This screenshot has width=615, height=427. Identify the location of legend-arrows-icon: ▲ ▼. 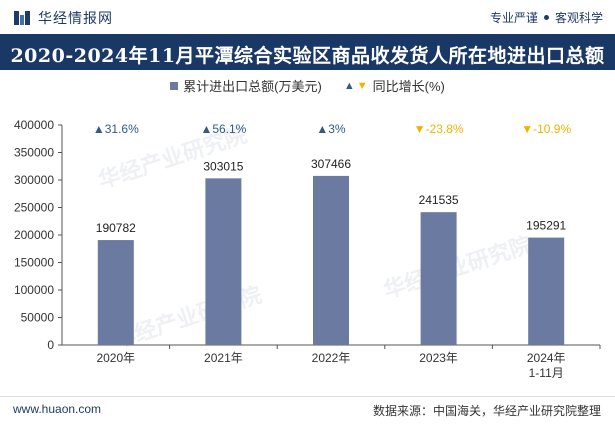
(356, 86).